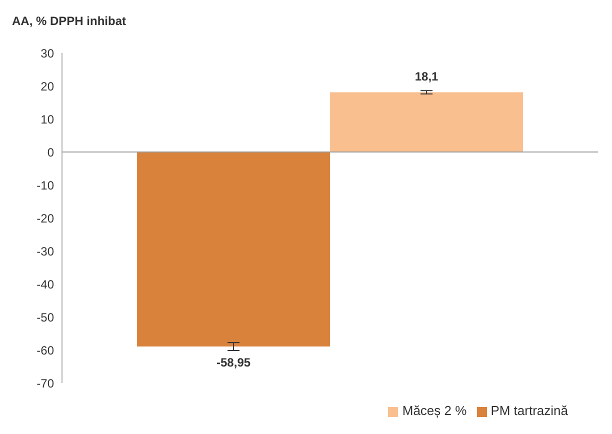 This screenshot has width=612, height=434. Describe the element at coordinates (529, 410) in the screenshot. I see `legend-label: PM tartrazină` at that location.